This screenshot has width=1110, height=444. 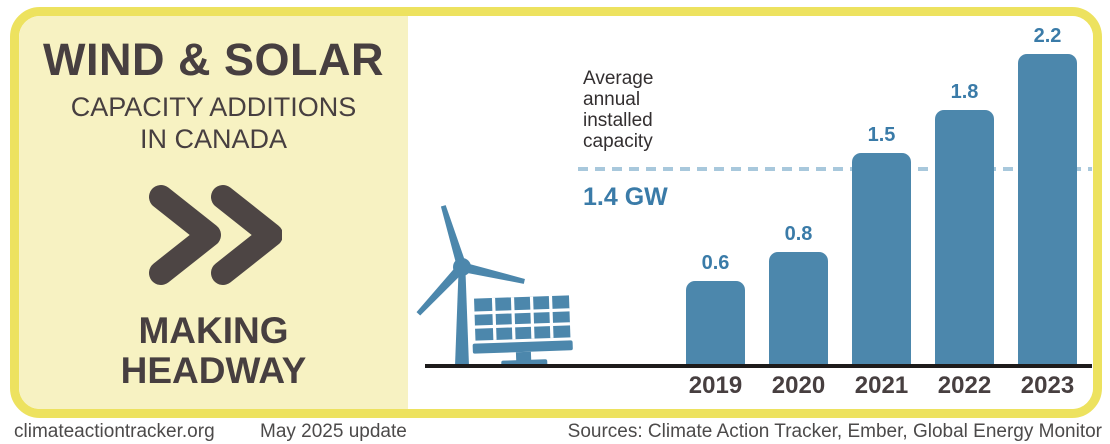 I want to click on subtitle-line-1: CAPACITY ADDITIONS, so click(x=213, y=107).